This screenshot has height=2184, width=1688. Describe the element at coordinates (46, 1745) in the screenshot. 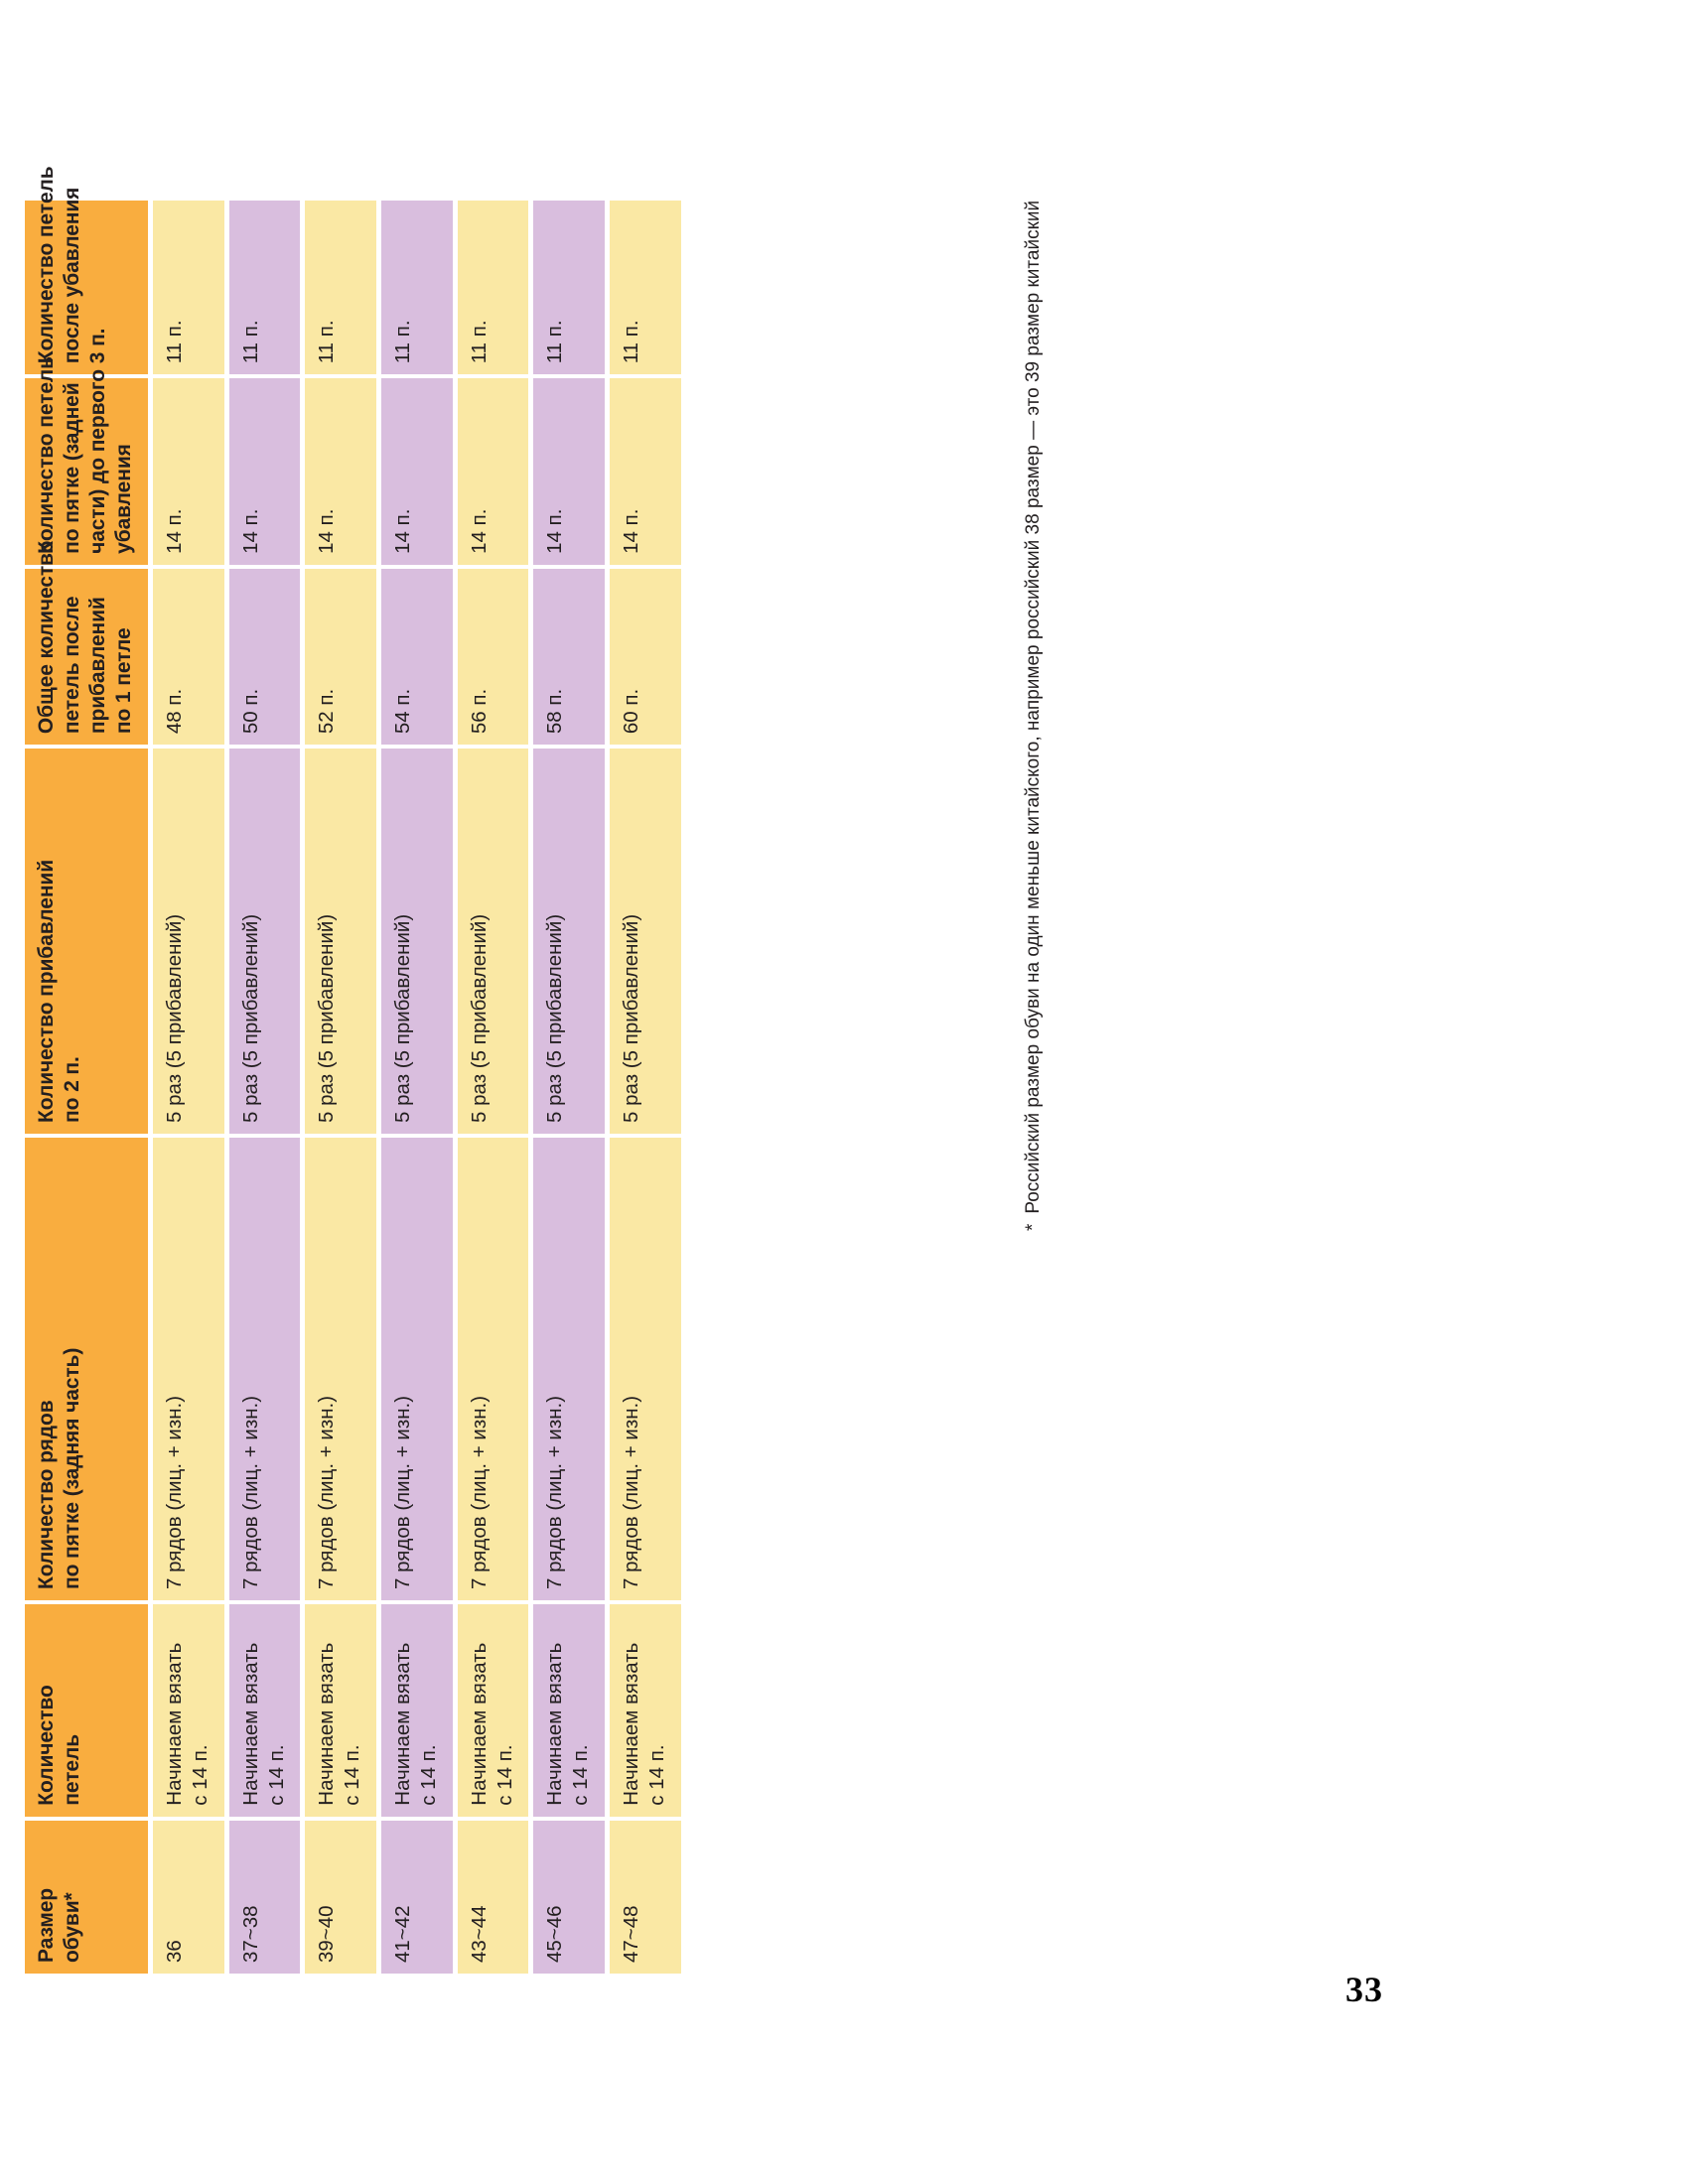

I see `header-line: Количество` at that location.